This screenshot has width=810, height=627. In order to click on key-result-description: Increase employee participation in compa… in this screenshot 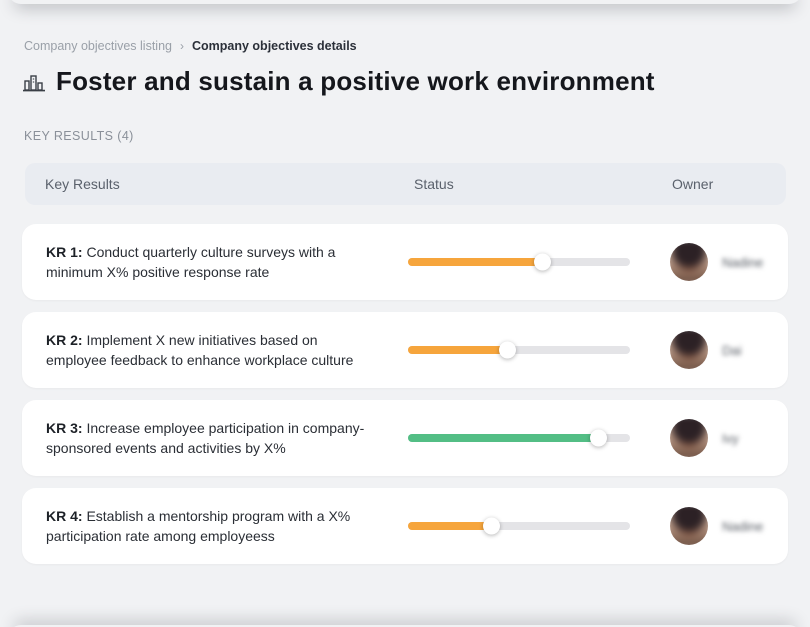, I will do `click(205, 438)`.